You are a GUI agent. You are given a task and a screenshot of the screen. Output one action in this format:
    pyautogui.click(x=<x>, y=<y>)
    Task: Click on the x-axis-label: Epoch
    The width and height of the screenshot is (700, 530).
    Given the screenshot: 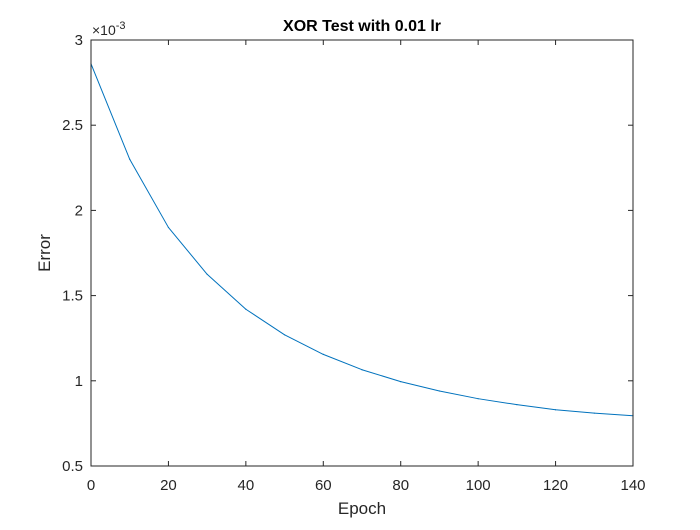 What is the action you would take?
    pyautogui.click(x=362, y=508)
    